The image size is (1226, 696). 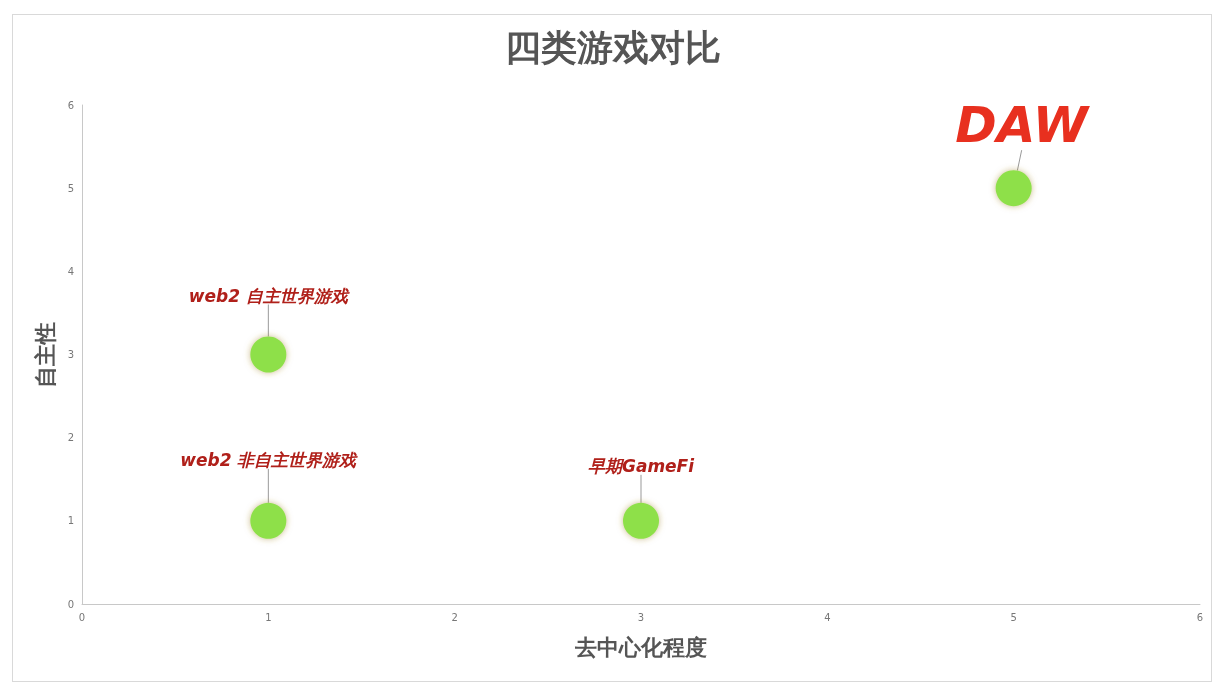 I want to click on x-tick-label: 1, so click(x=268, y=617).